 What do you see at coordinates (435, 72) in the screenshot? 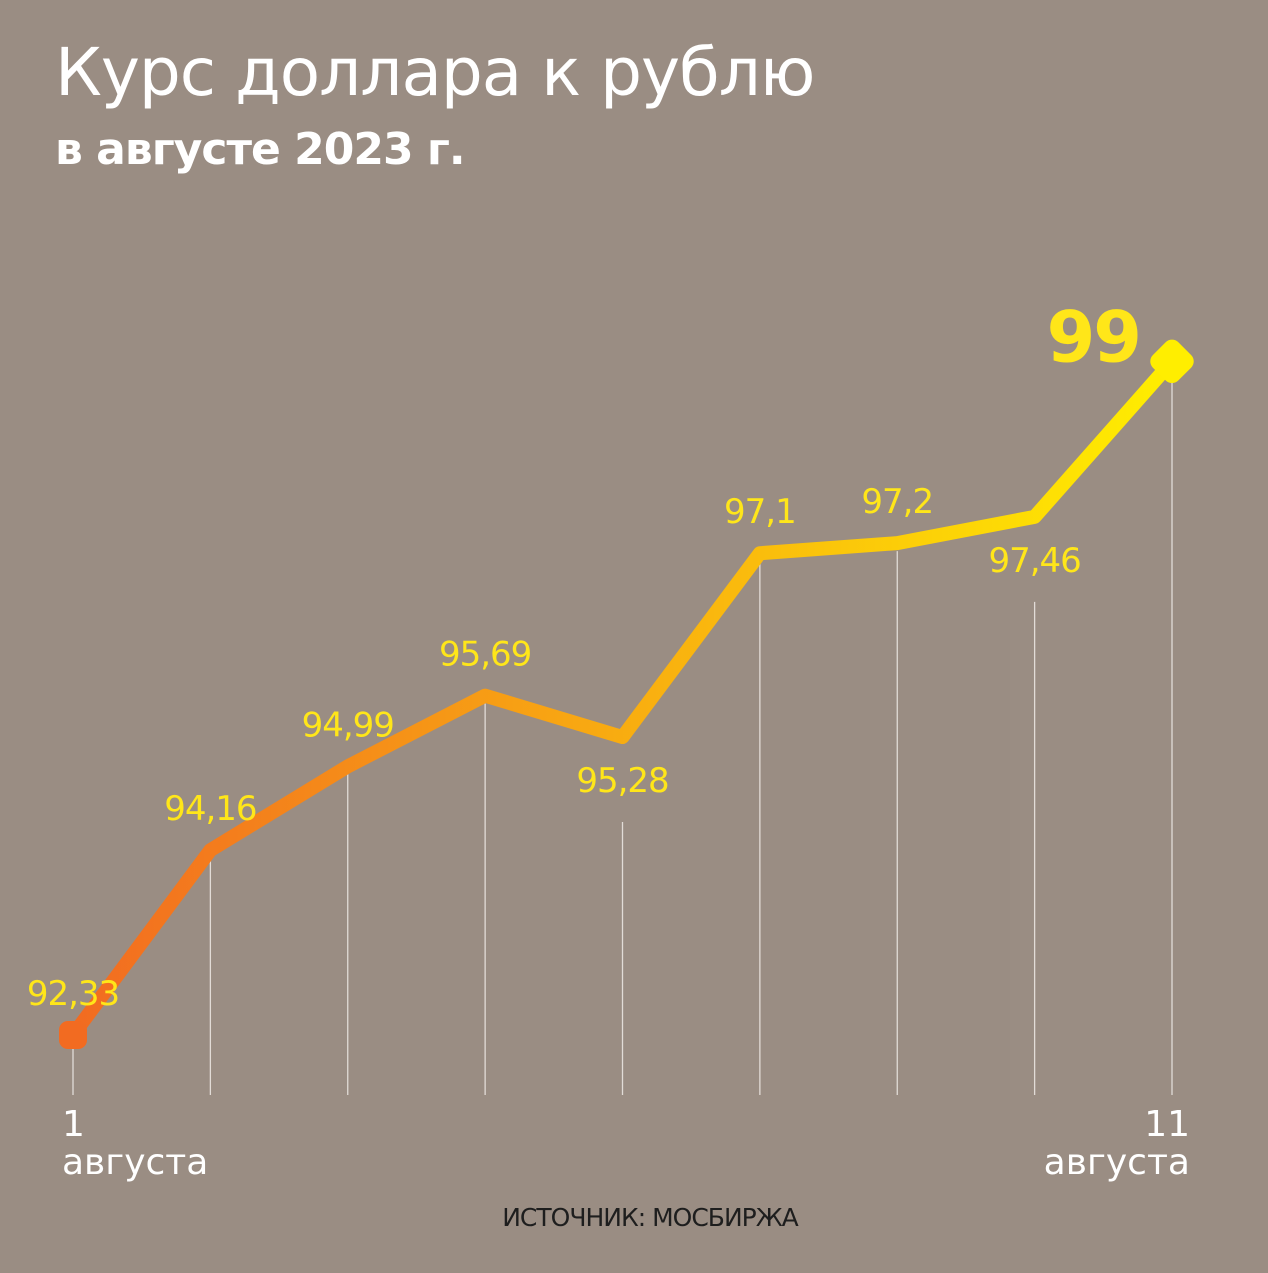
I see `chart-title: Курс доллара к рублю` at bounding box center [435, 72].